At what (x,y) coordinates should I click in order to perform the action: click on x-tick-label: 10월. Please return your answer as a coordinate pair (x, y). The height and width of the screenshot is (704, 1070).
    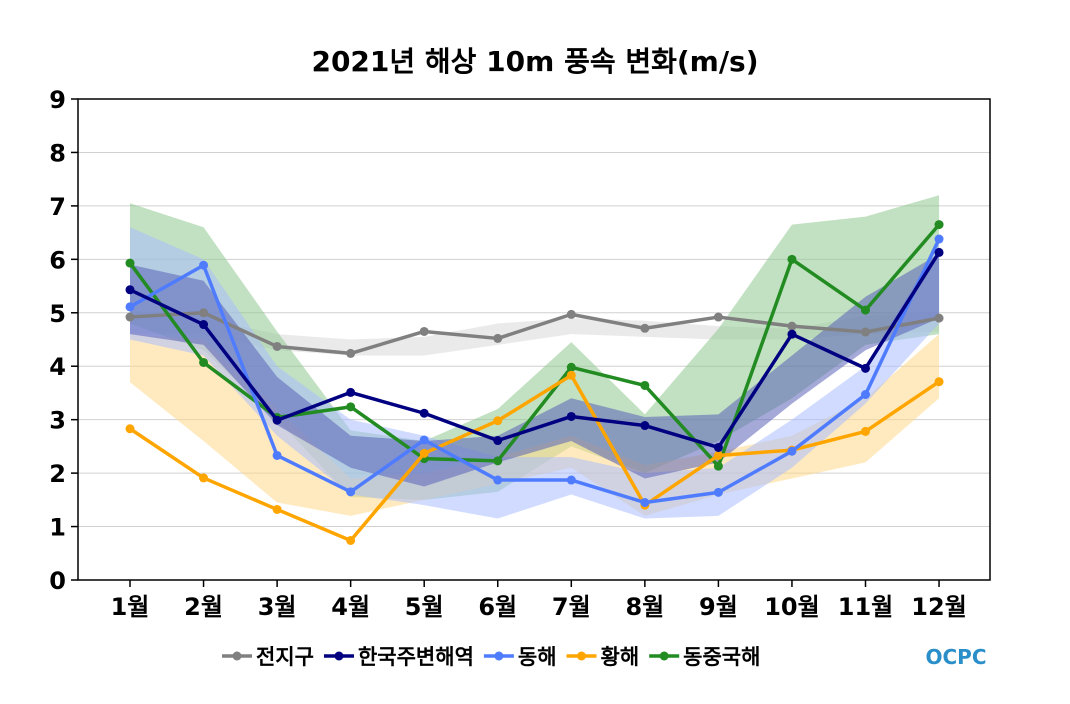
    Looking at the image, I should click on (791, 607).